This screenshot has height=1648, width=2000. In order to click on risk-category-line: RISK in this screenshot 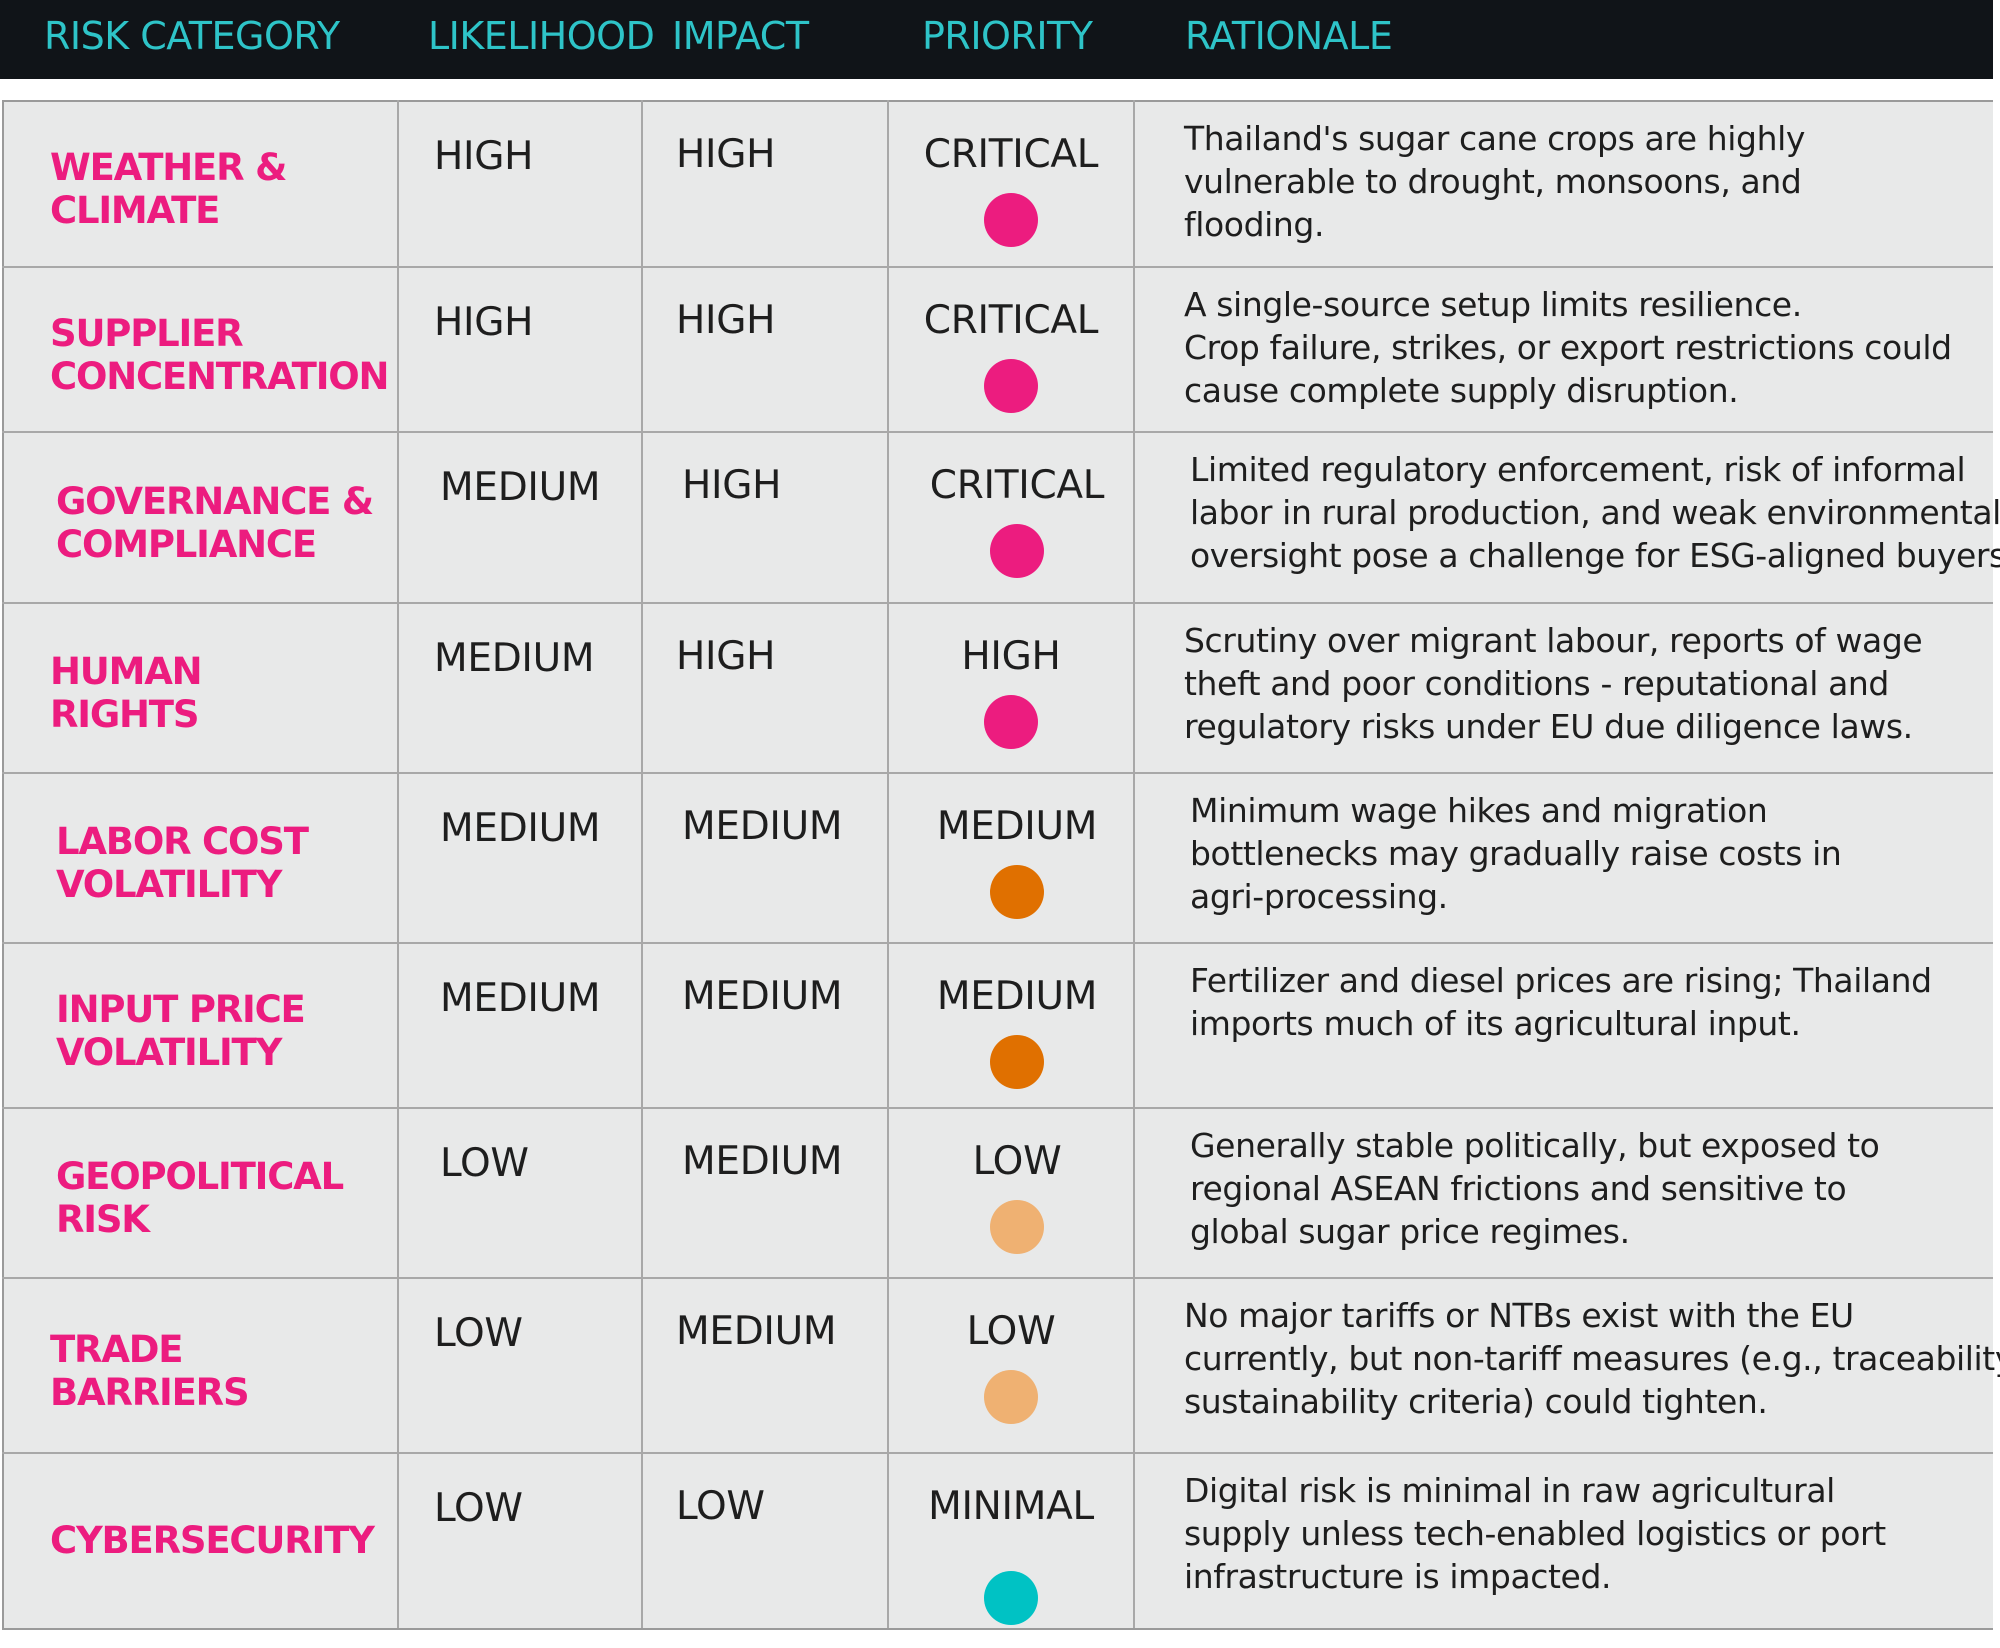, I will do `click(103, 1219)`.